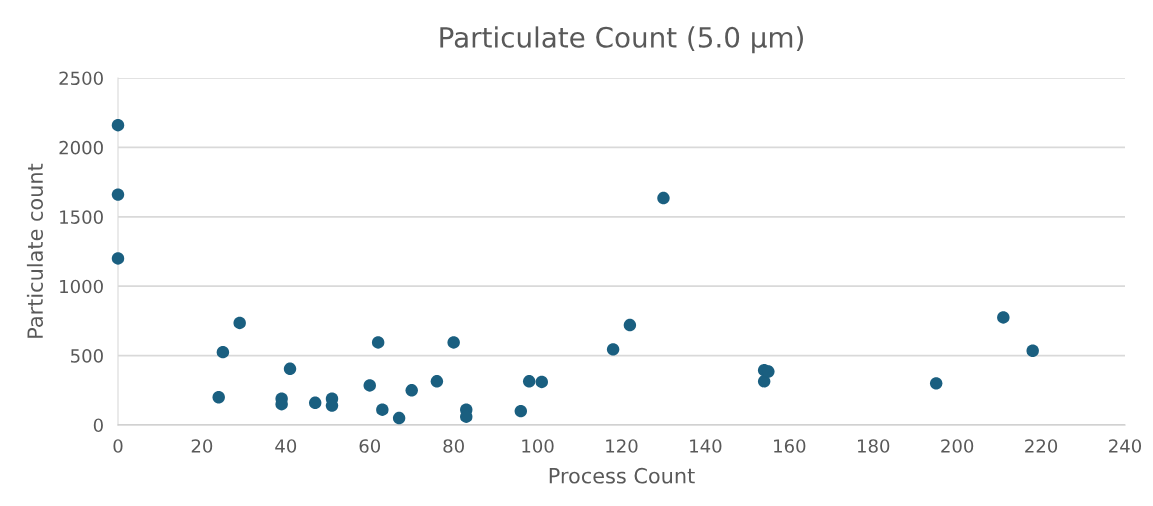 Image resolution: width=1153 pixels, height=506 pixels. What do you see at coordinates (874, 446) in the screenshot?
I see `x-tick-label: 180` at bounding box center [874, 446].